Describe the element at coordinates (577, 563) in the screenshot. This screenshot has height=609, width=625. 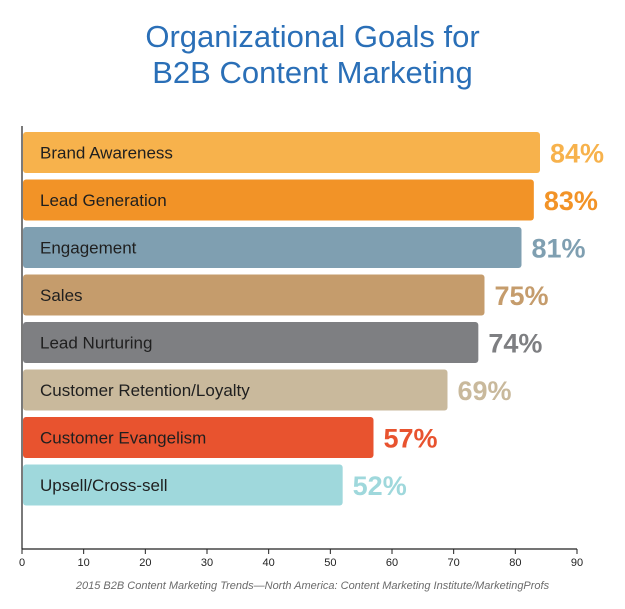
I see `x-tick-label: 90` at that location.